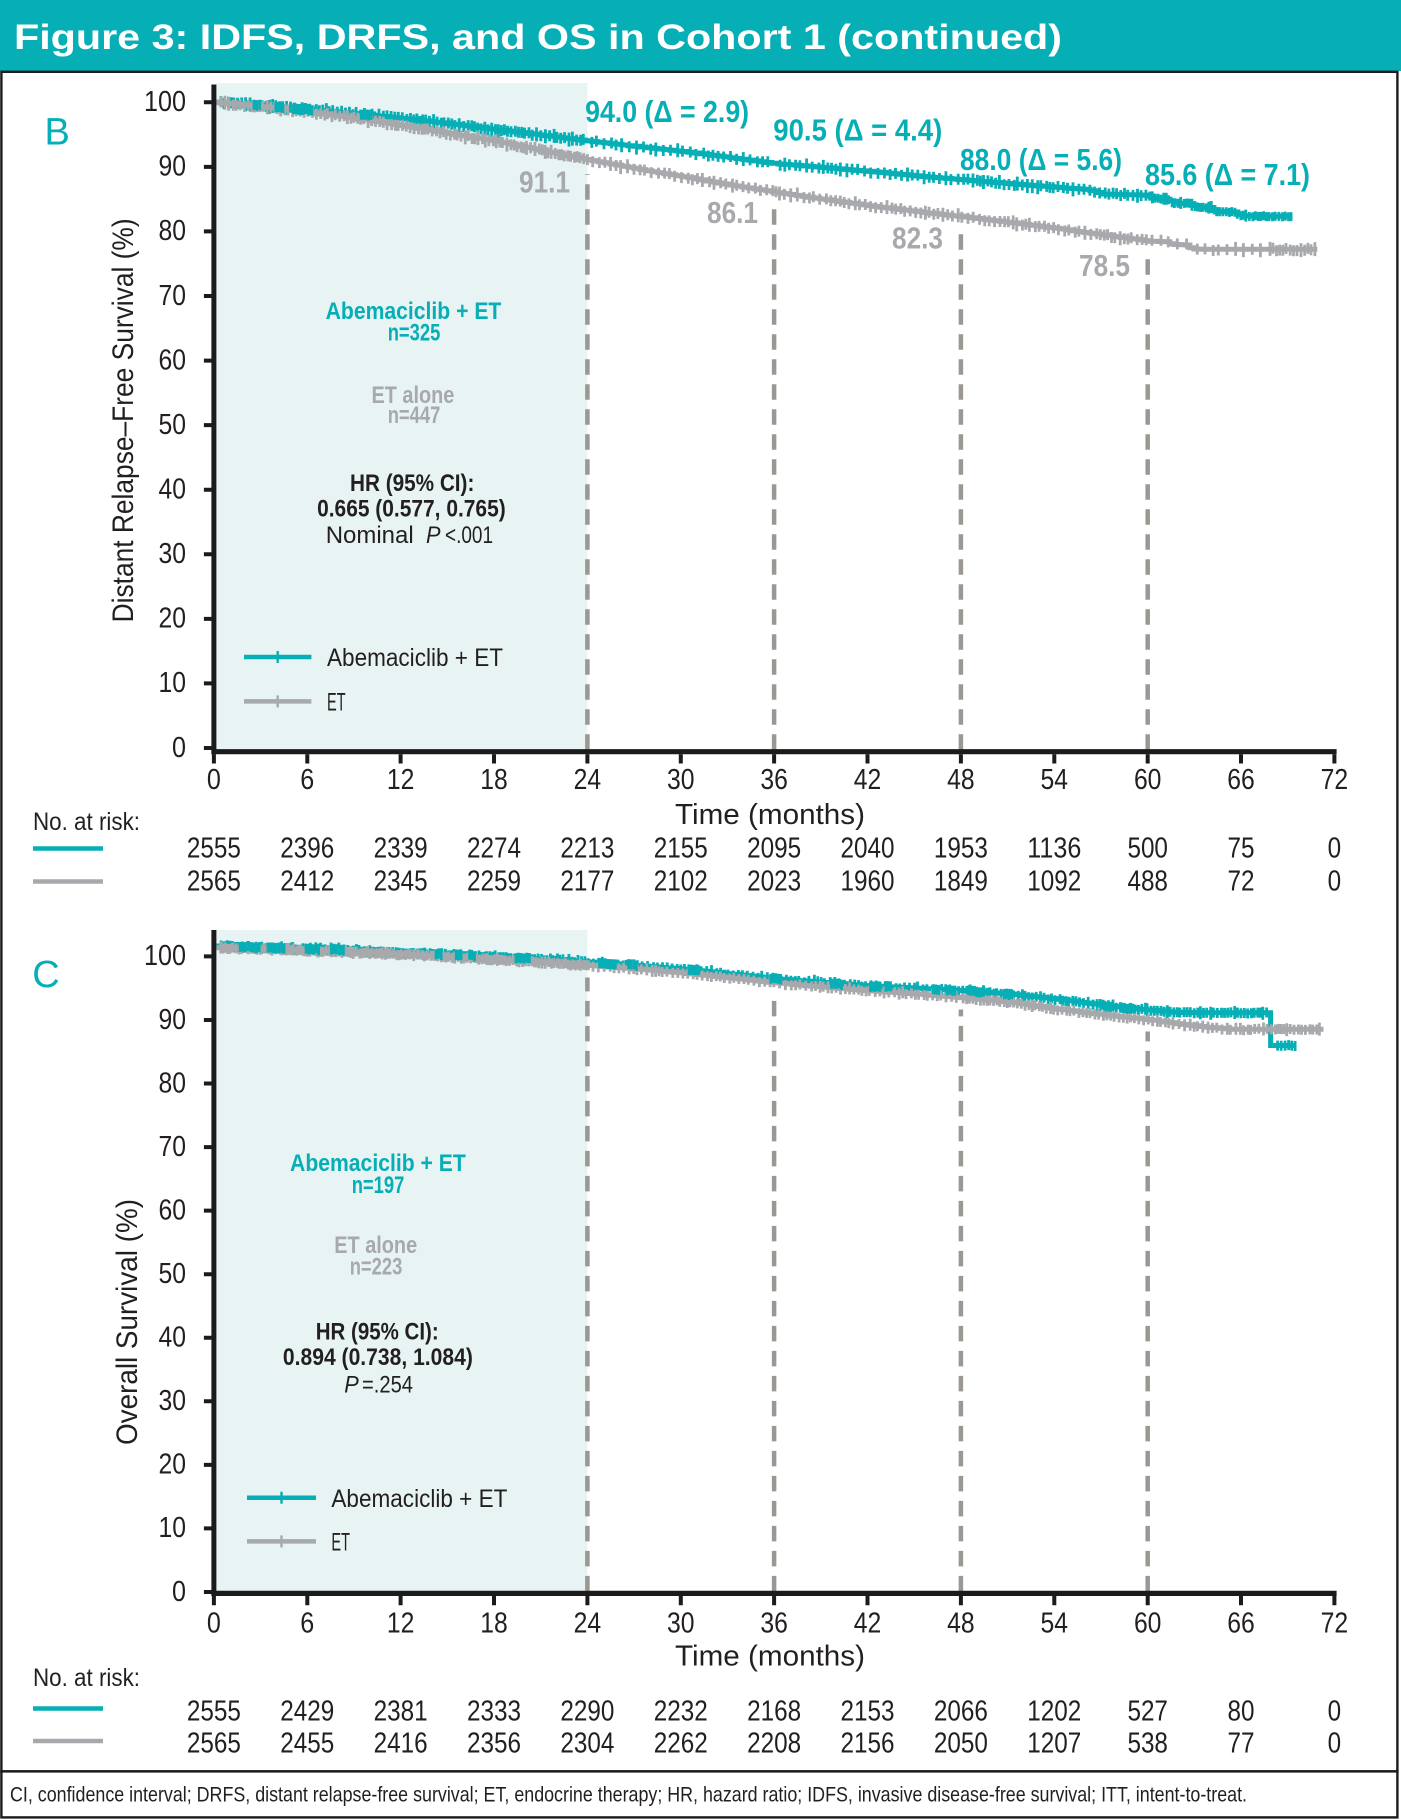 The height and width of the screenshot is (1820, 1401). What do you see at coordinates (414, 332) in the screenshot?
I see `svg-text: n=325` at bounding box center [414, 332].